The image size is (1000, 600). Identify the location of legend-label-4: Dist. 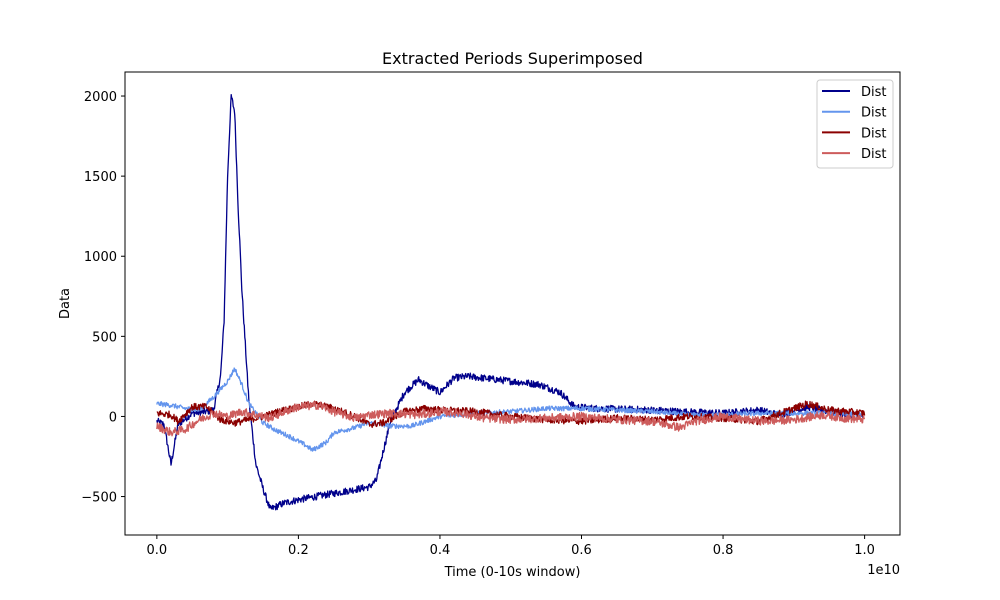
(874, 154).